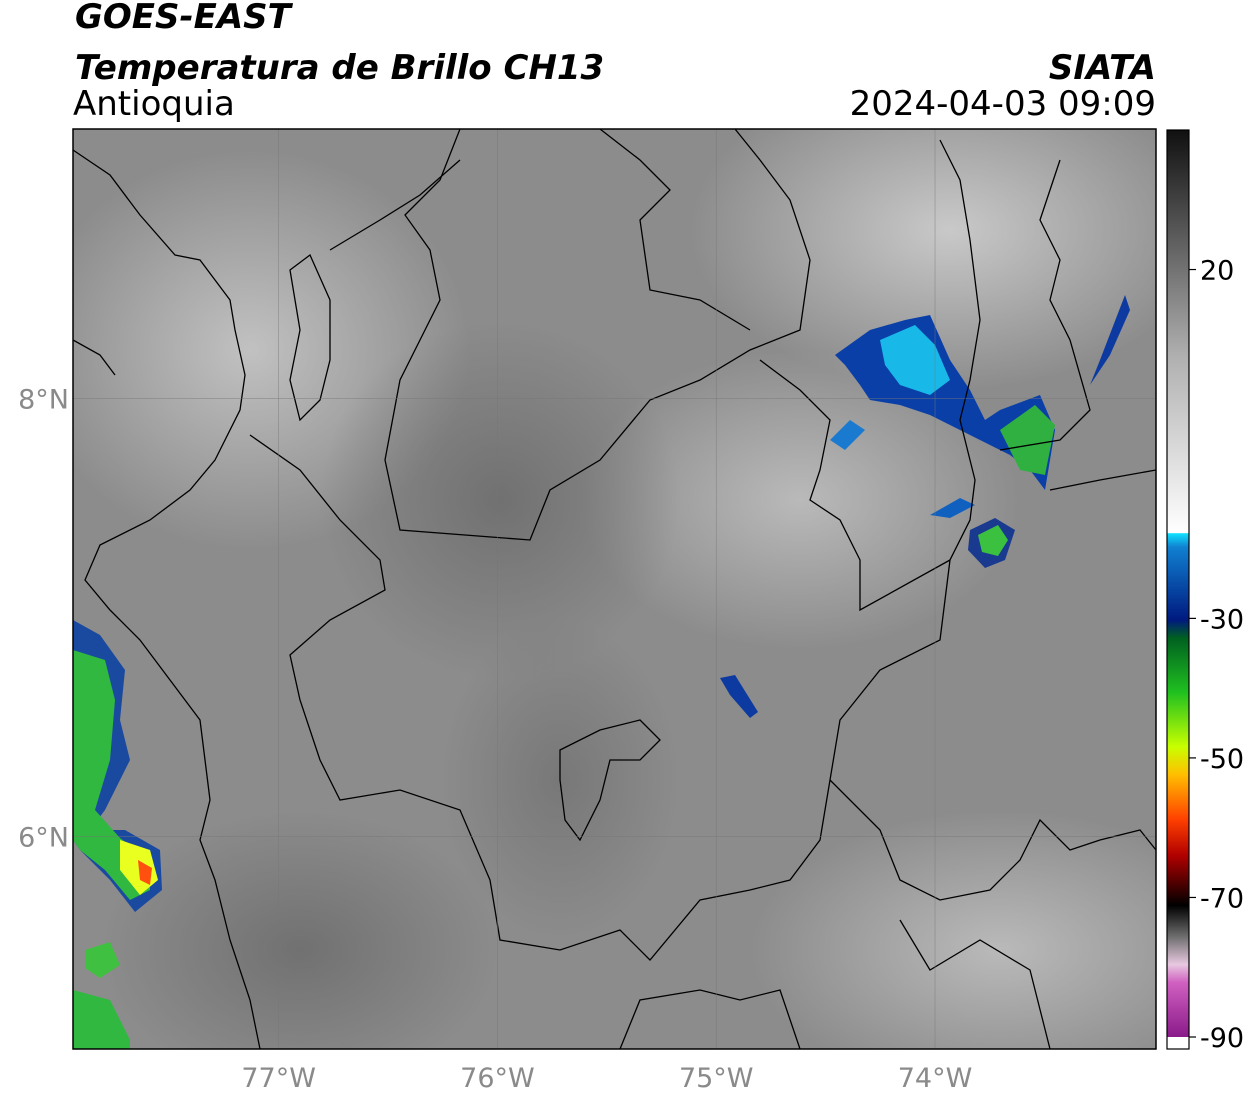  Describe the element at coordinates (43, 838) in the screenshot. I see `y-tick-label: 6°N` at that location.